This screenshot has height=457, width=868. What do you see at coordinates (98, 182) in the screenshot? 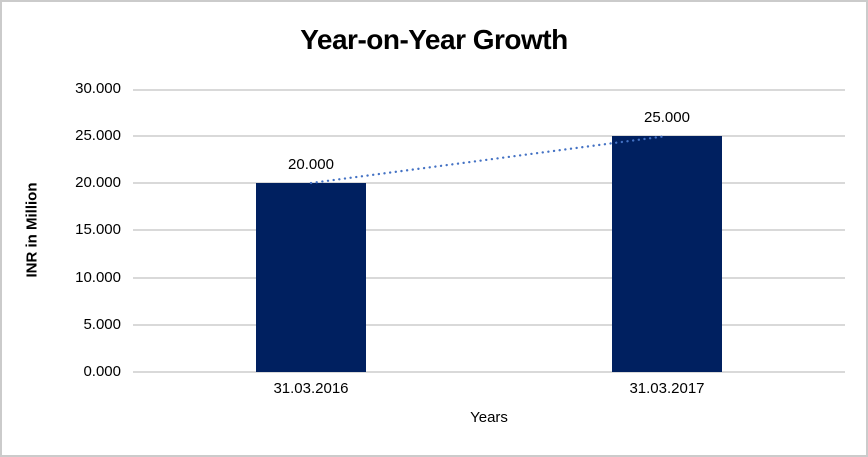
I see `y-tick-label: 20.000` at bounding box center [98, 182].